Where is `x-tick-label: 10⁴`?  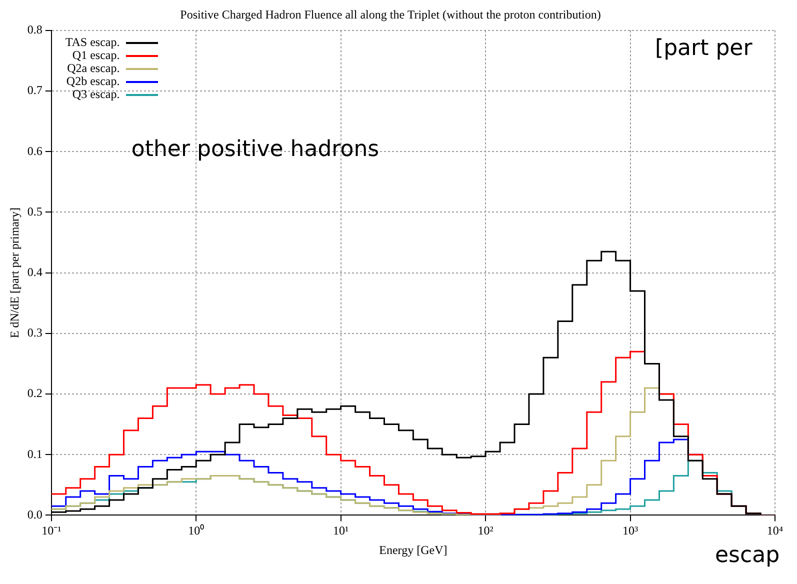
x-tick-label: 10⁴ is located at coordinates (775, 531).